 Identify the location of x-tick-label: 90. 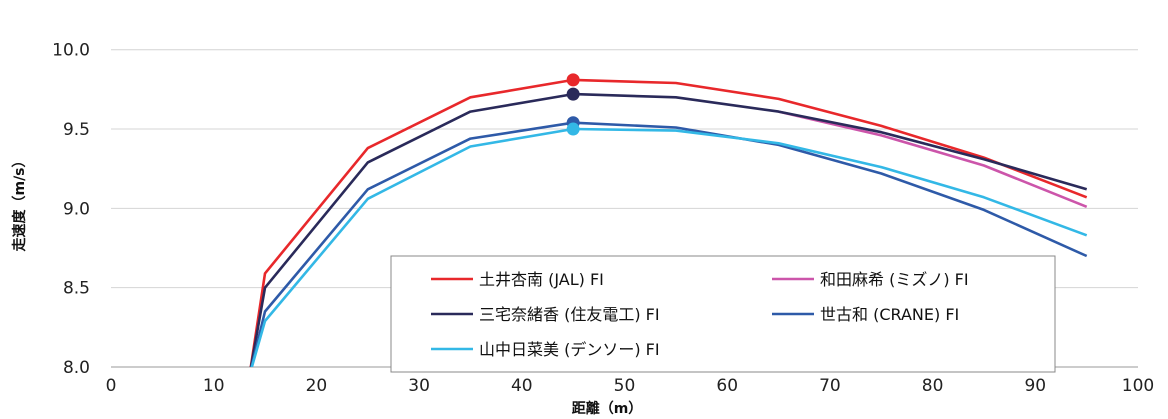
(1035, 386).